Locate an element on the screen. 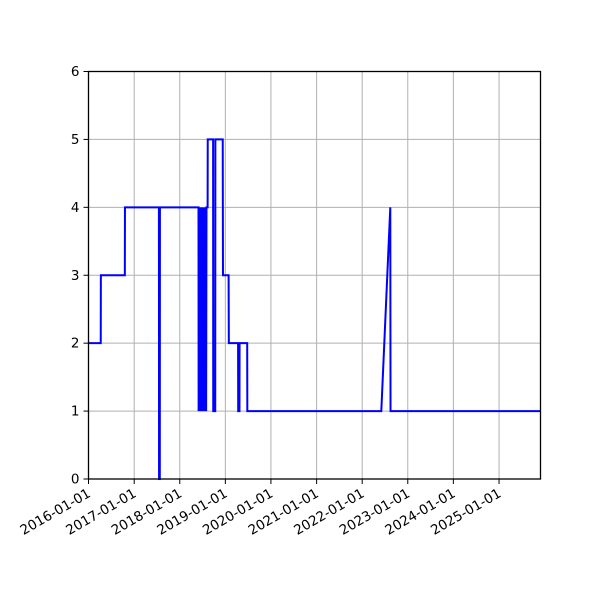 This screenshot has width=600, height=600. y-tick-label: 3 is located at coordinates (75, 276).